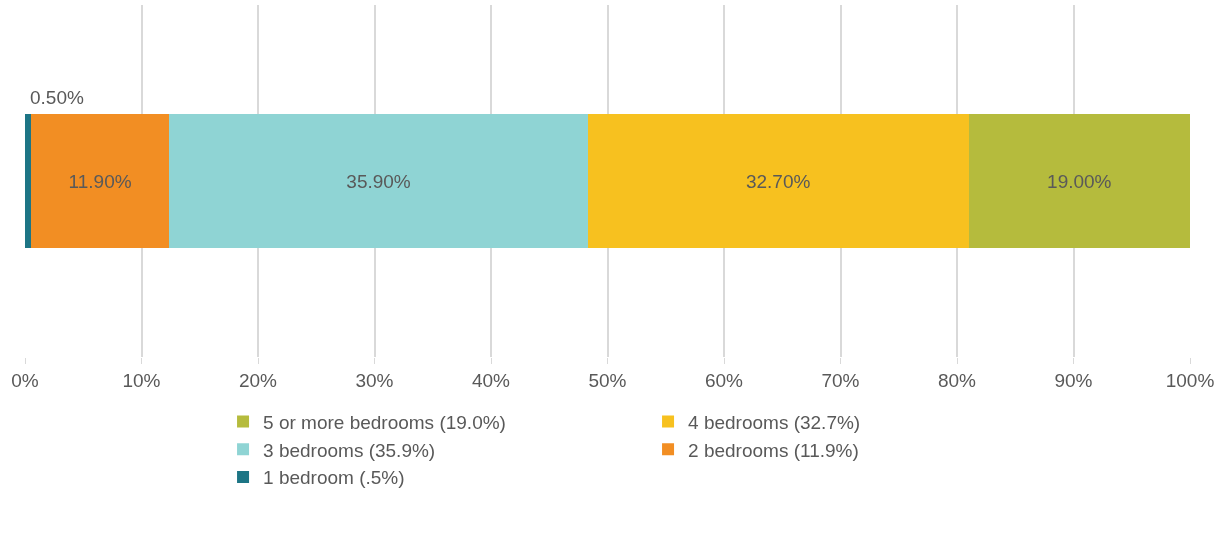  What do you see at coordinates (57, 97) in the screenshot?
I see `data-label: 0.50%` at bounding box center [57, 97].